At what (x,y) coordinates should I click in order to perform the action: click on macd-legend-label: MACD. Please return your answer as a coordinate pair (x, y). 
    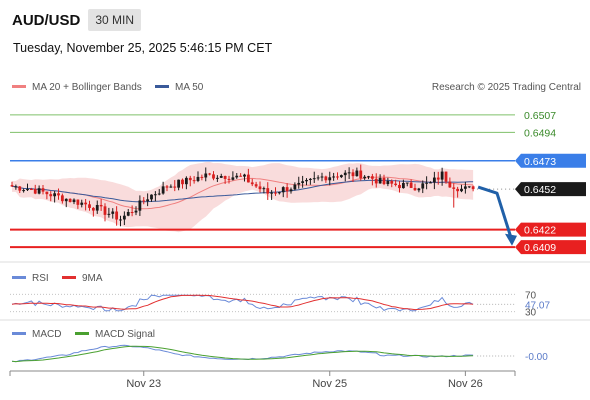
    Looking at the image, I should click on (46, 334).